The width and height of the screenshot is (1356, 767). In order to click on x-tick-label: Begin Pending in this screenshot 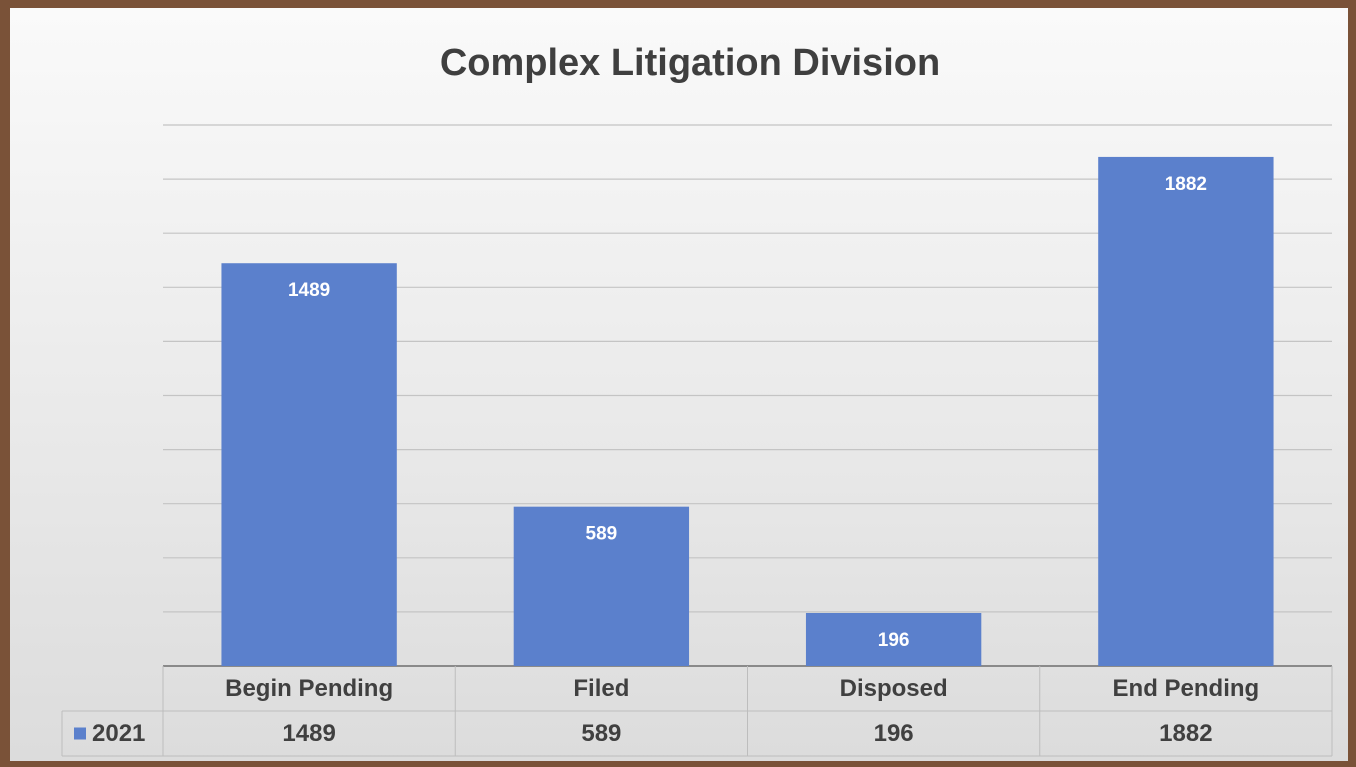, I will do `click(309, 688)`.